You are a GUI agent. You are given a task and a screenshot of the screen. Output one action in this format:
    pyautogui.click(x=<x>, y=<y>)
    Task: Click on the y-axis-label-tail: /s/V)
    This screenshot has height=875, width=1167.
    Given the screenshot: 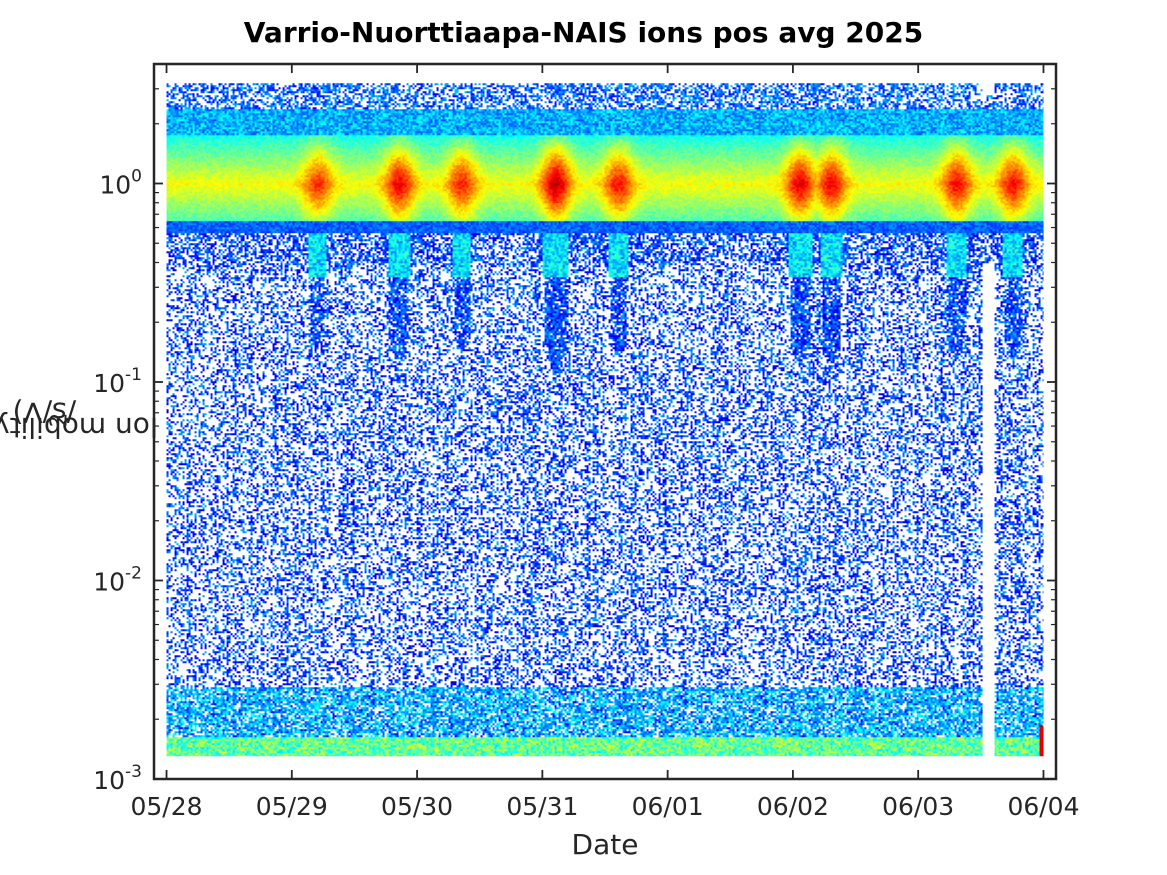 What is the action you would take?
    pyautogui.click(x=44, y=413)
    